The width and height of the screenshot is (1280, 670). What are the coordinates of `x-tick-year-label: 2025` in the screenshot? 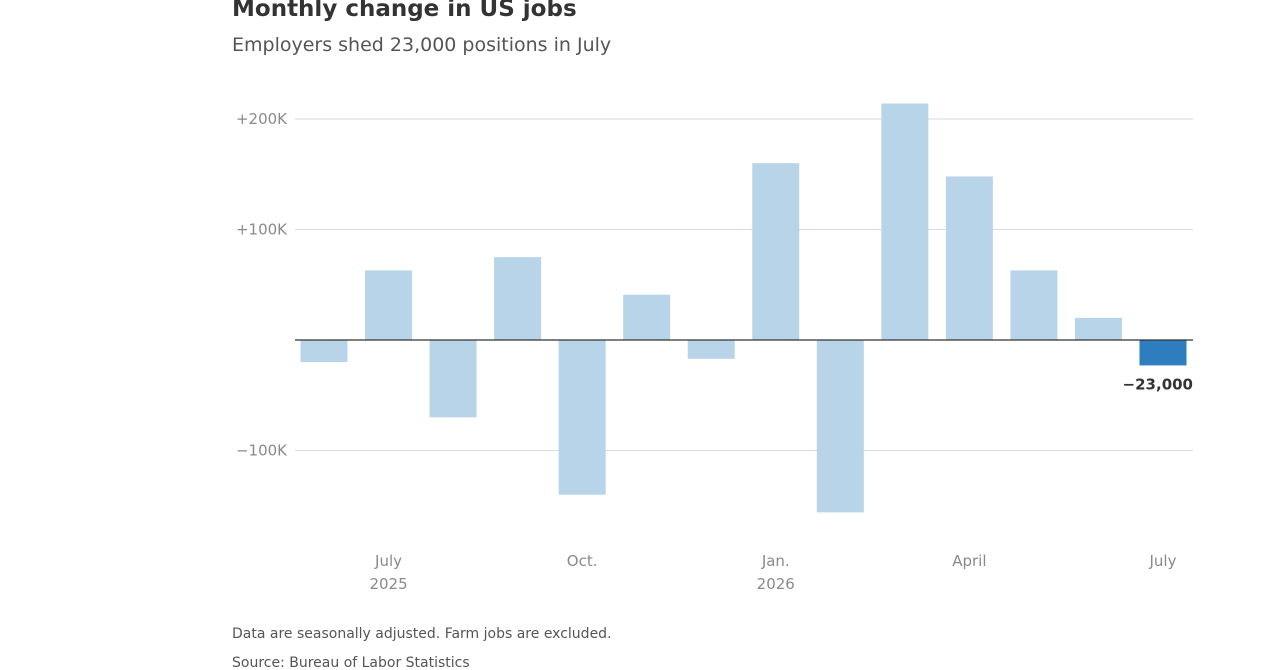 It's located at (388, 584).